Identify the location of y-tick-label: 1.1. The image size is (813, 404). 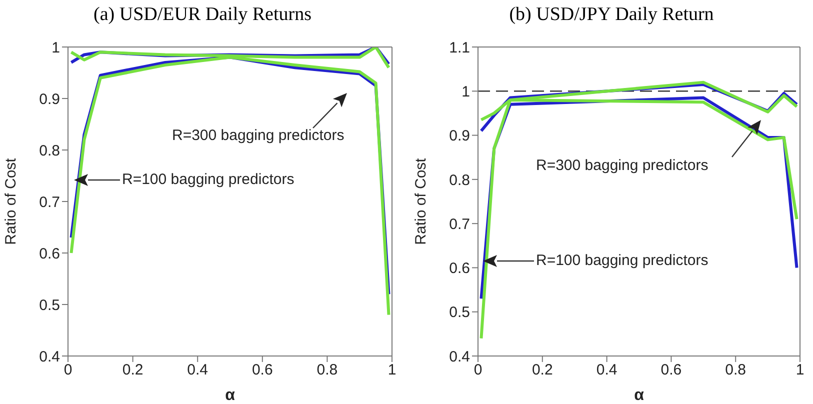
(459, 47).